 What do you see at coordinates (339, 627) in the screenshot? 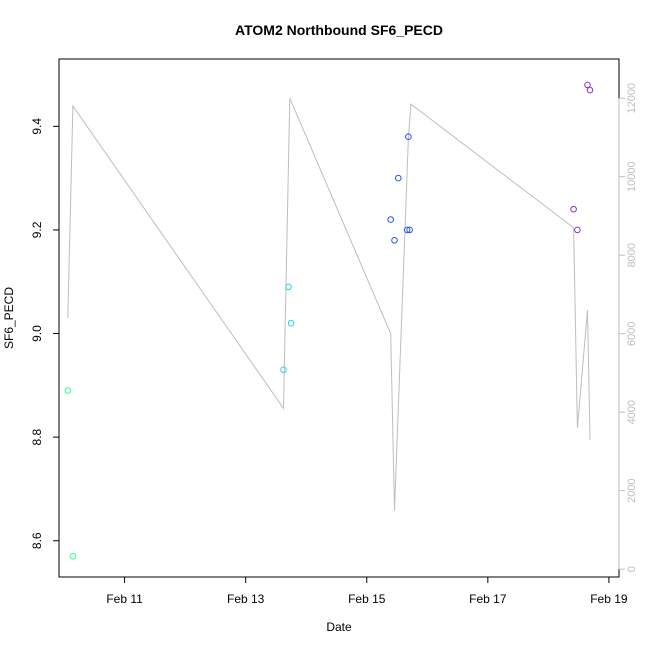
I see `x-axis-label: Date` at bounding box center [339, 627].